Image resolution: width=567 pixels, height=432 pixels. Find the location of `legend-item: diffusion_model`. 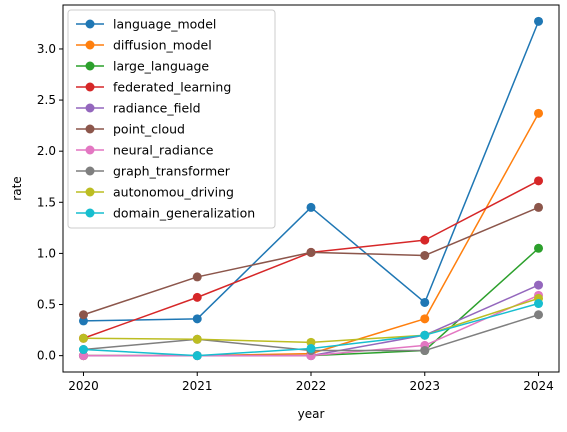

legend-item: diffusion_model is located at coordinates (144, 45).